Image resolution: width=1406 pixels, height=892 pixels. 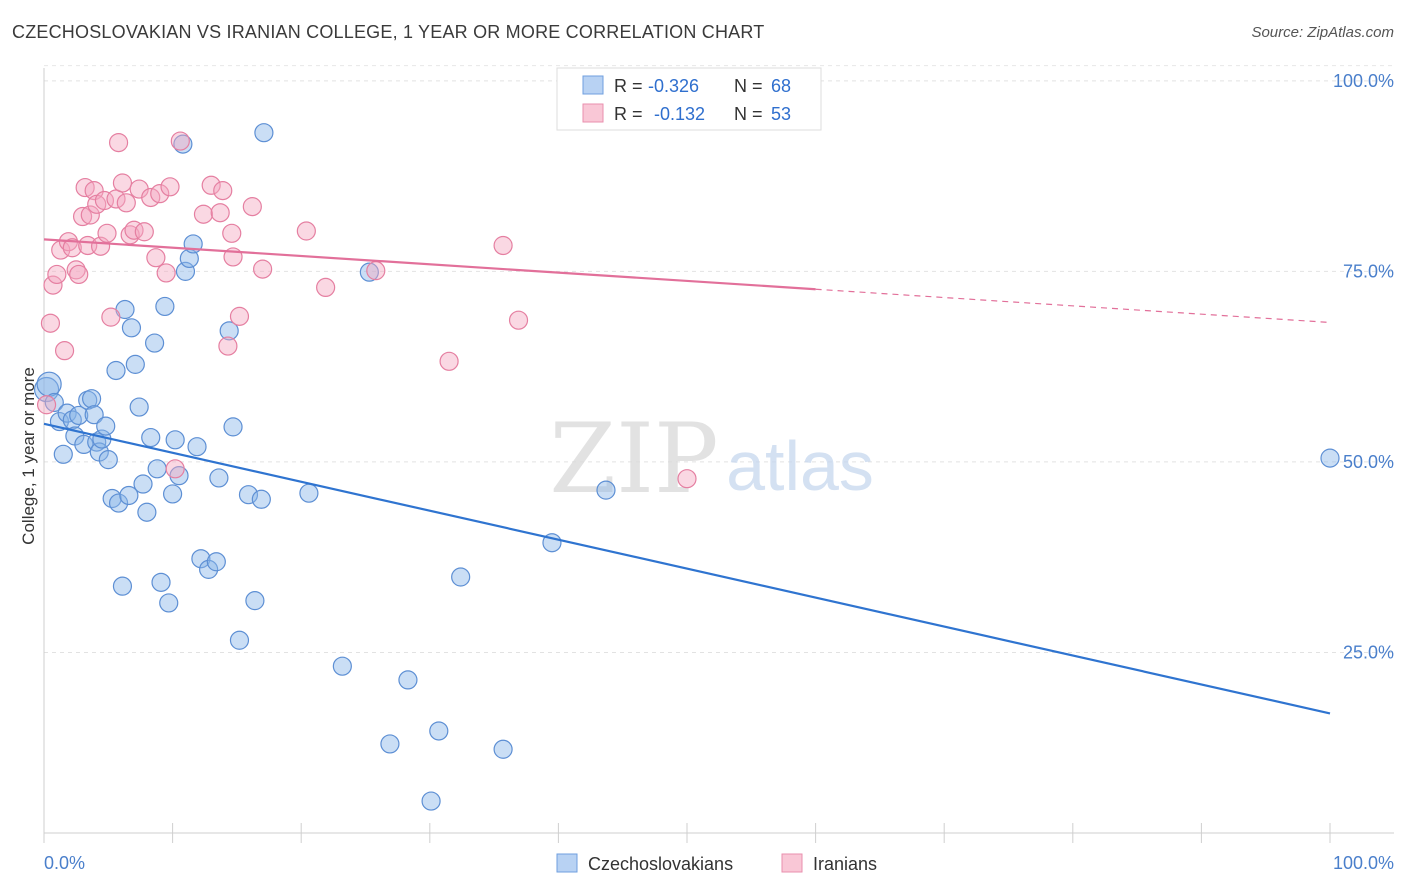 I want to click on series-legend-label-czechoslovakians: Czechoslovakians, so click(x=660, y=864).